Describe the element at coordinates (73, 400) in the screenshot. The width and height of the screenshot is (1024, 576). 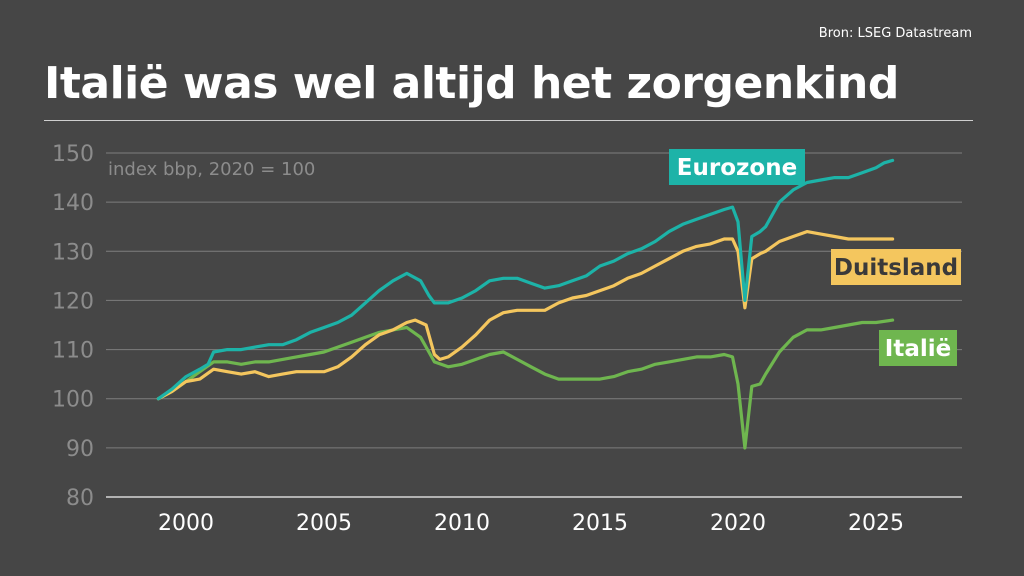
I see `y-tick-label: 100` at that location.